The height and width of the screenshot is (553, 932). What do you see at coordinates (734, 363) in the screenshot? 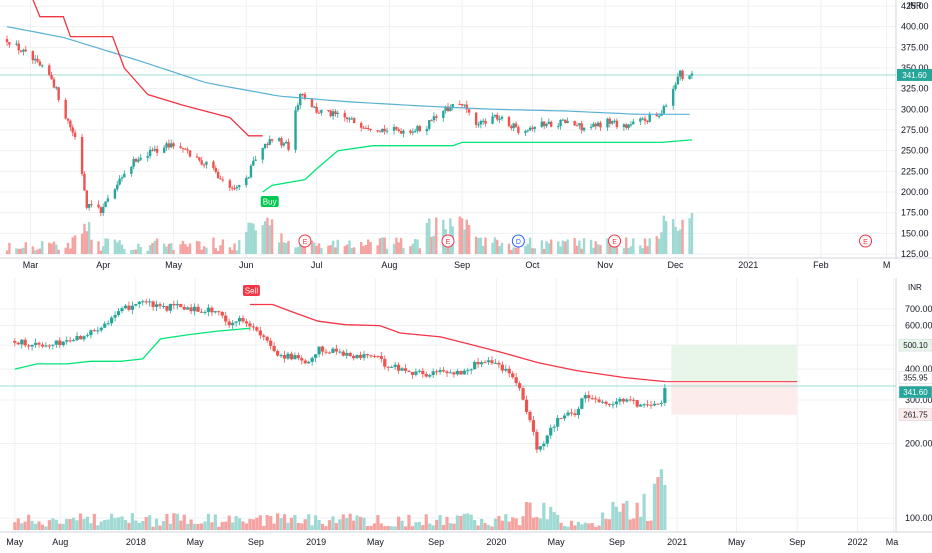
I see `target-zone` at bounding box center [734, 363].